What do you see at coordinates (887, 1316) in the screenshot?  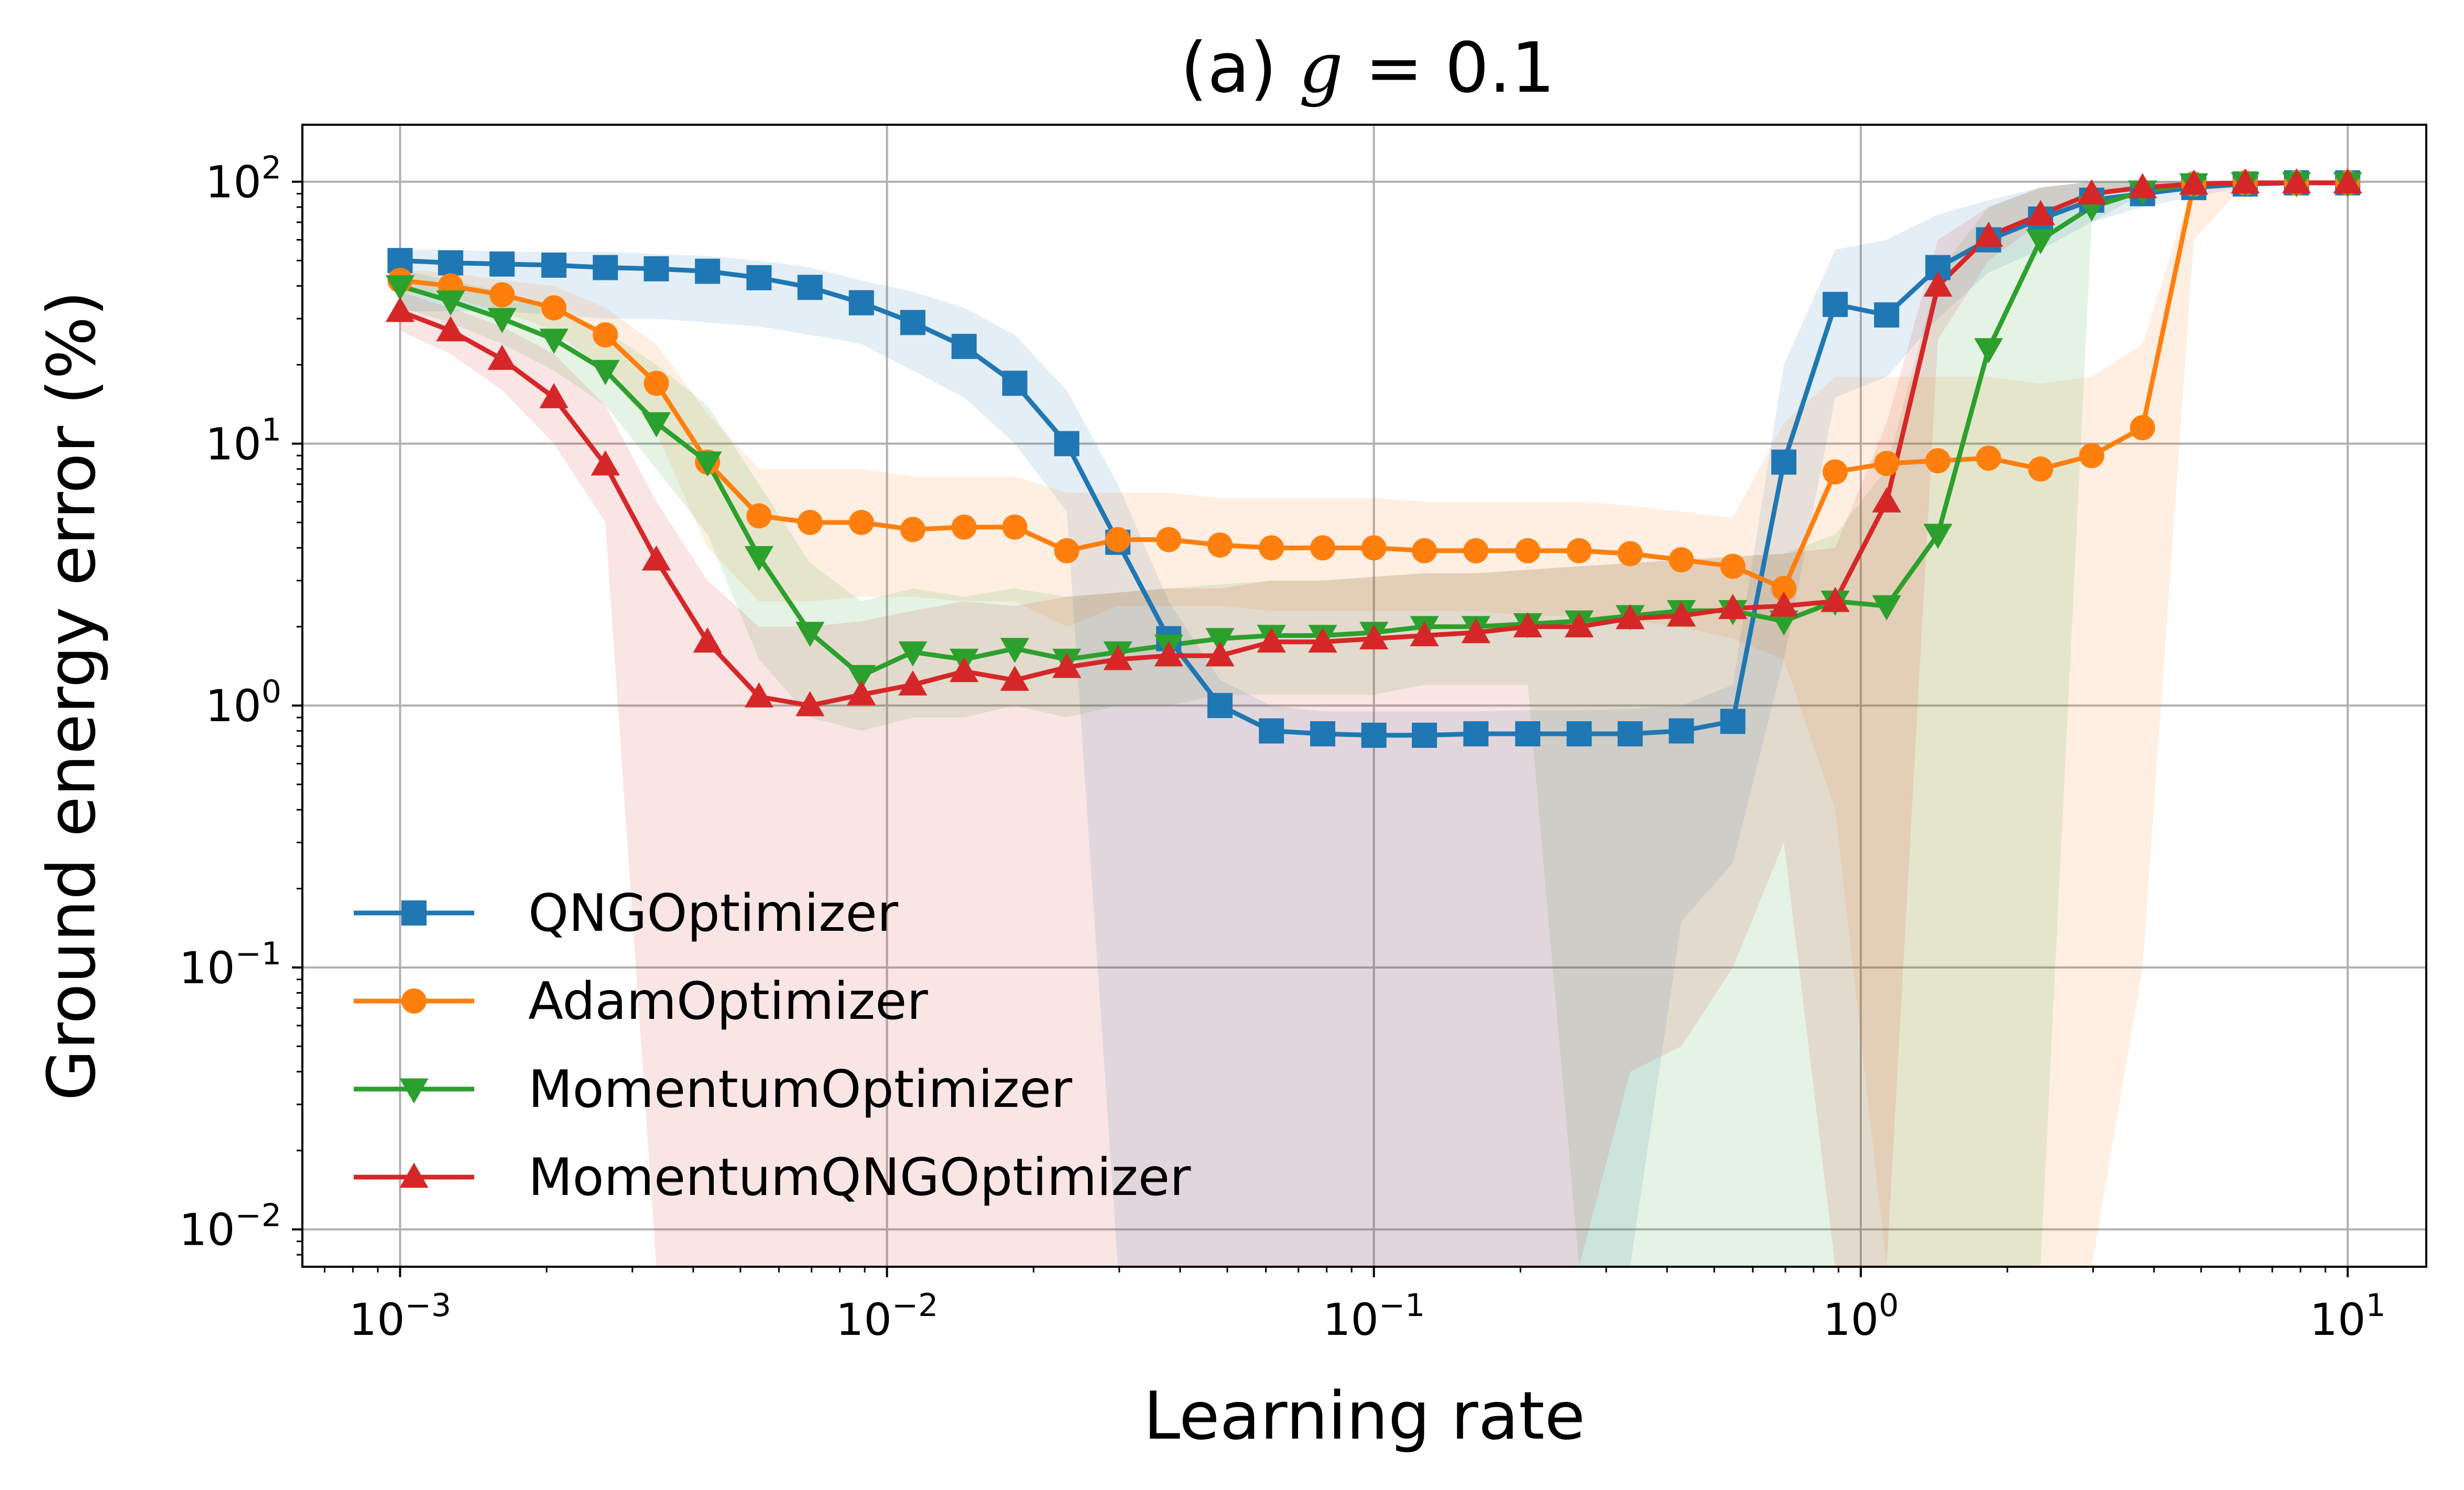 I see `x-tick-label: 10⁻²` at bounding box center [887, 1316].